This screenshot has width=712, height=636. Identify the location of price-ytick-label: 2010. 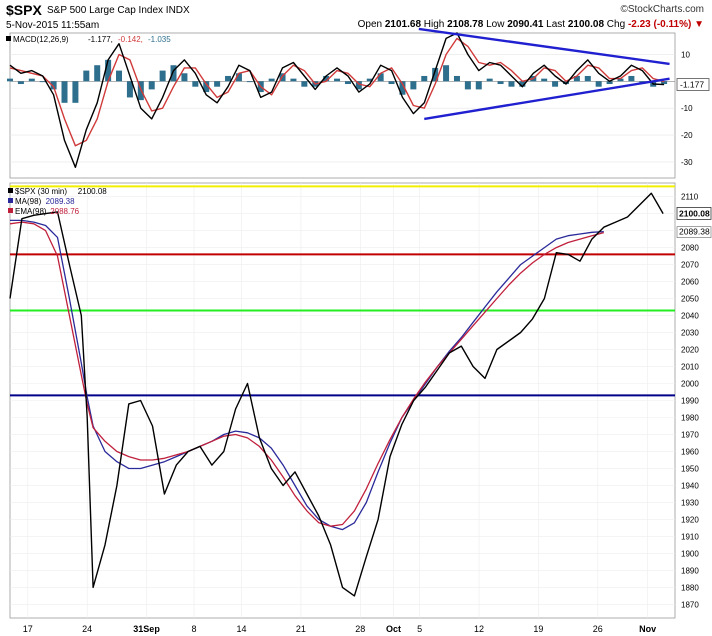
(690, 367).